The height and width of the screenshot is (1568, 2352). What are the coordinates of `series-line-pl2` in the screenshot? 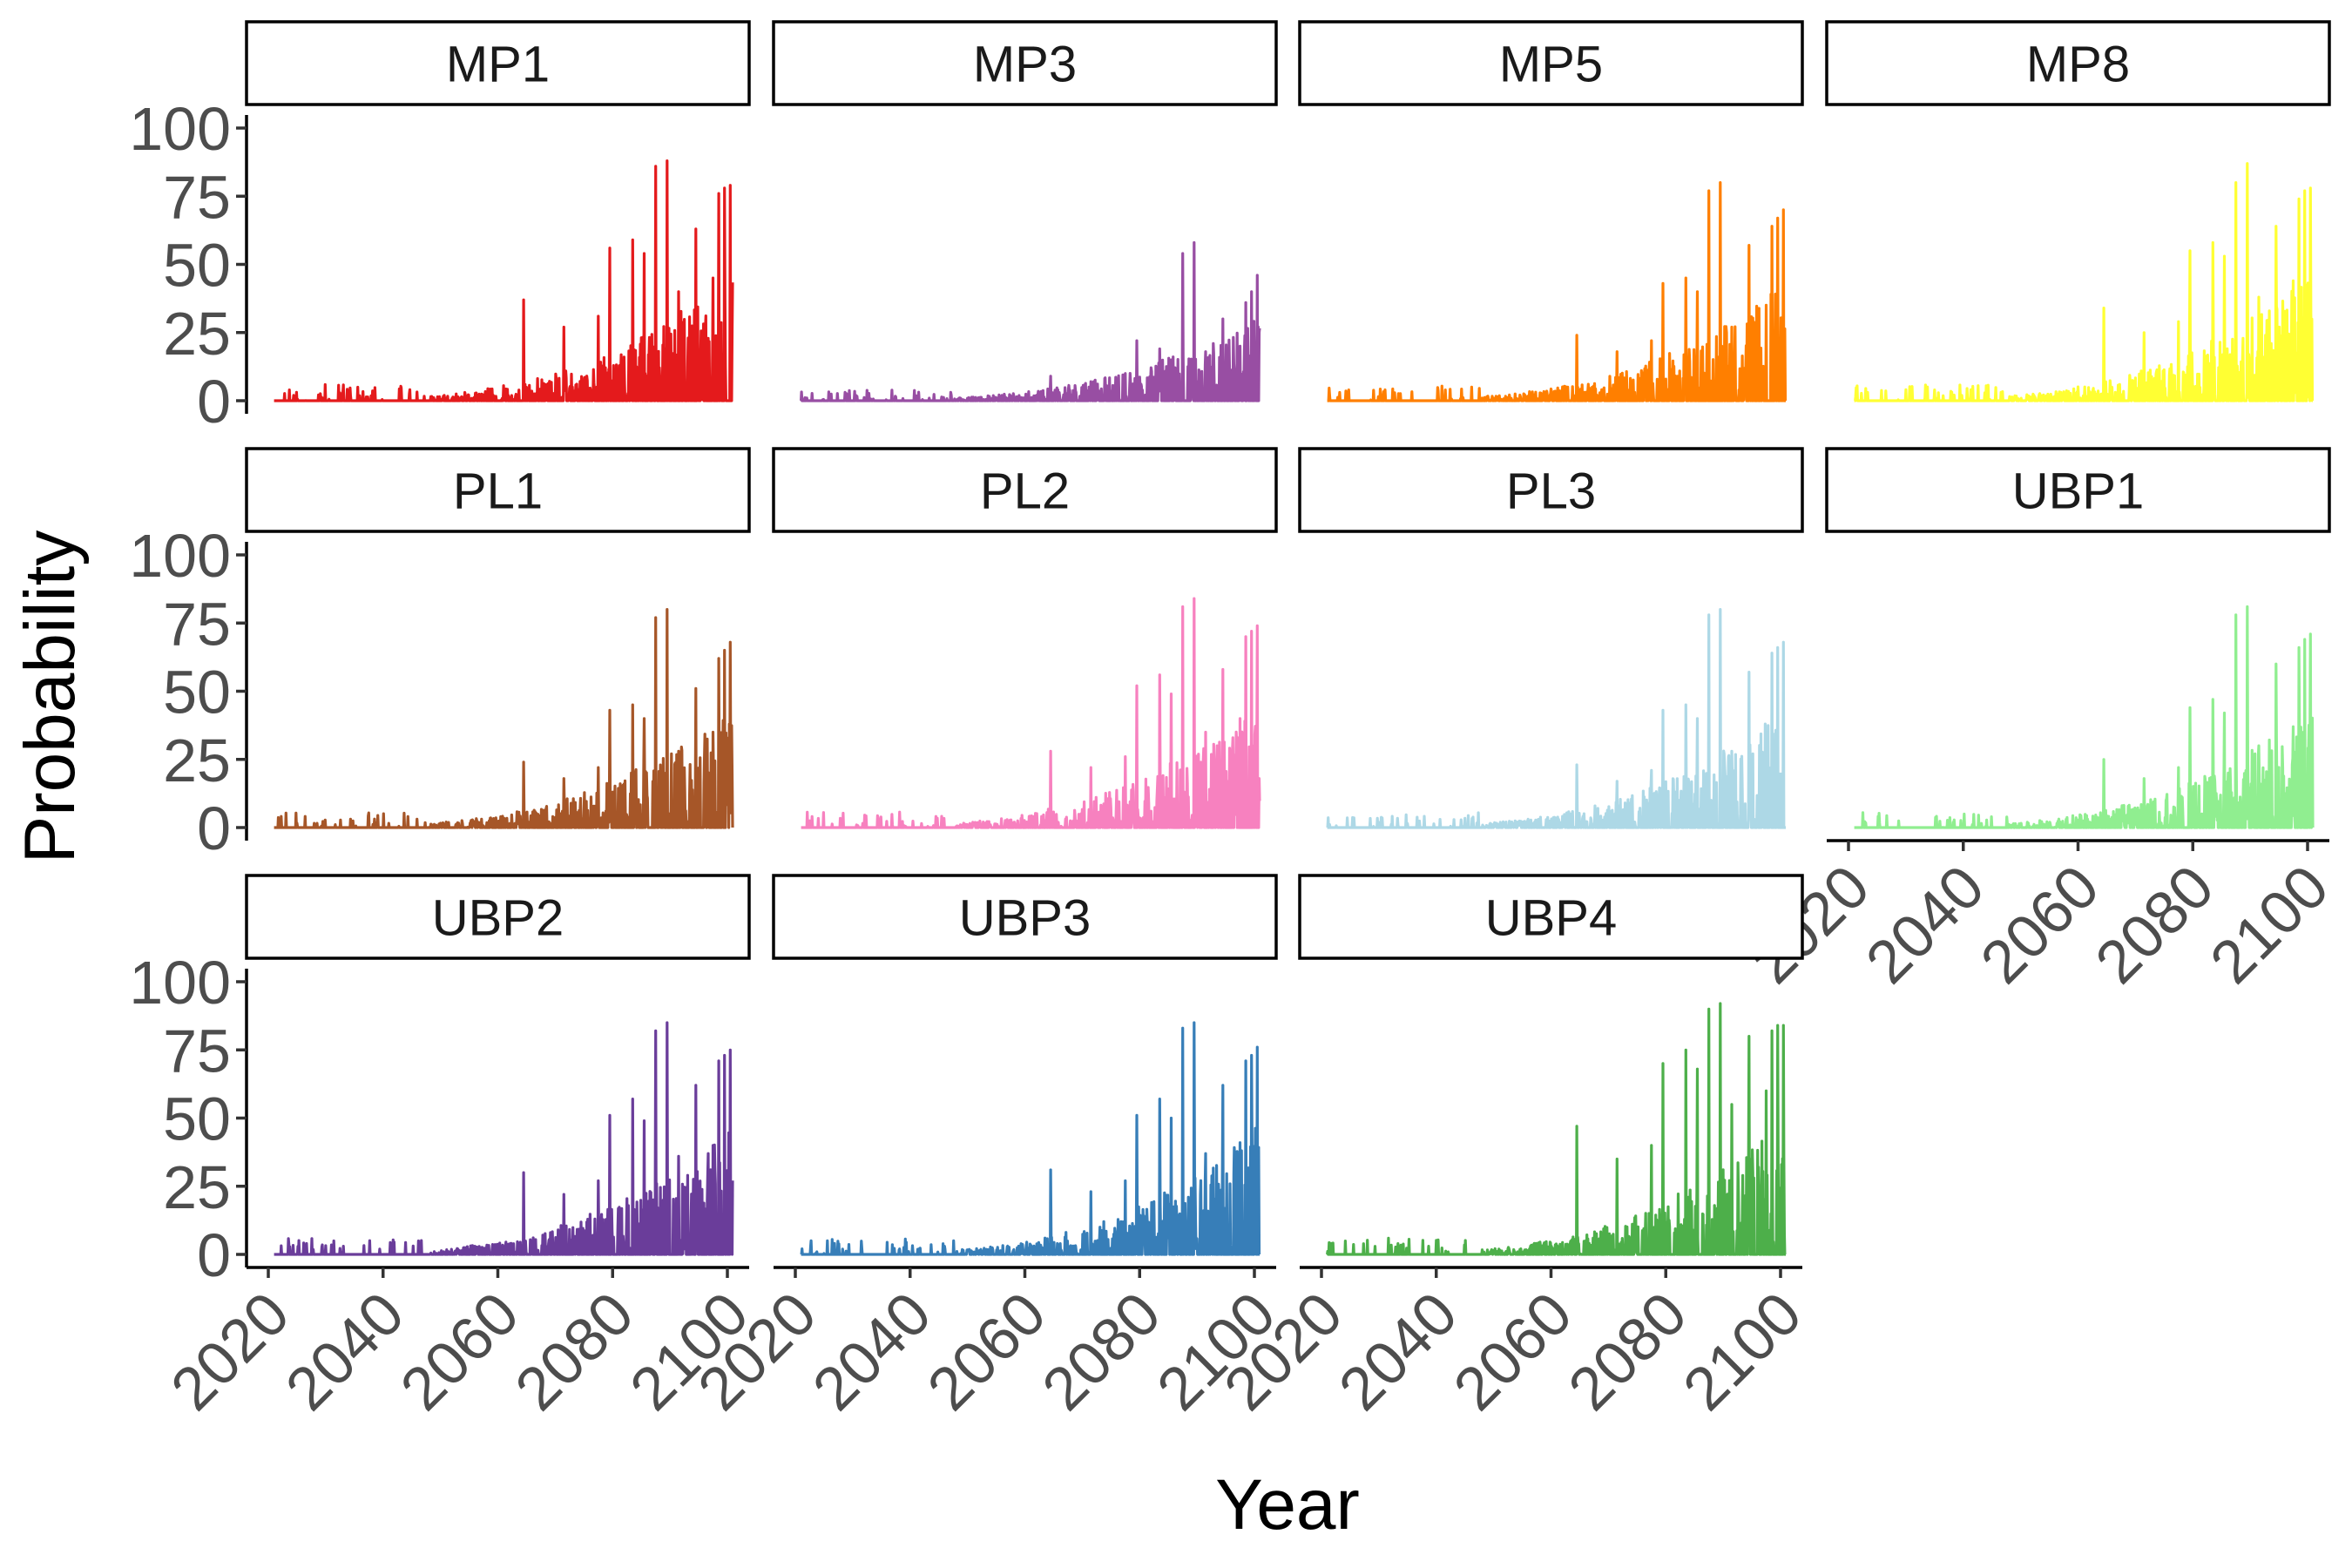 It's located at (1030, 713).